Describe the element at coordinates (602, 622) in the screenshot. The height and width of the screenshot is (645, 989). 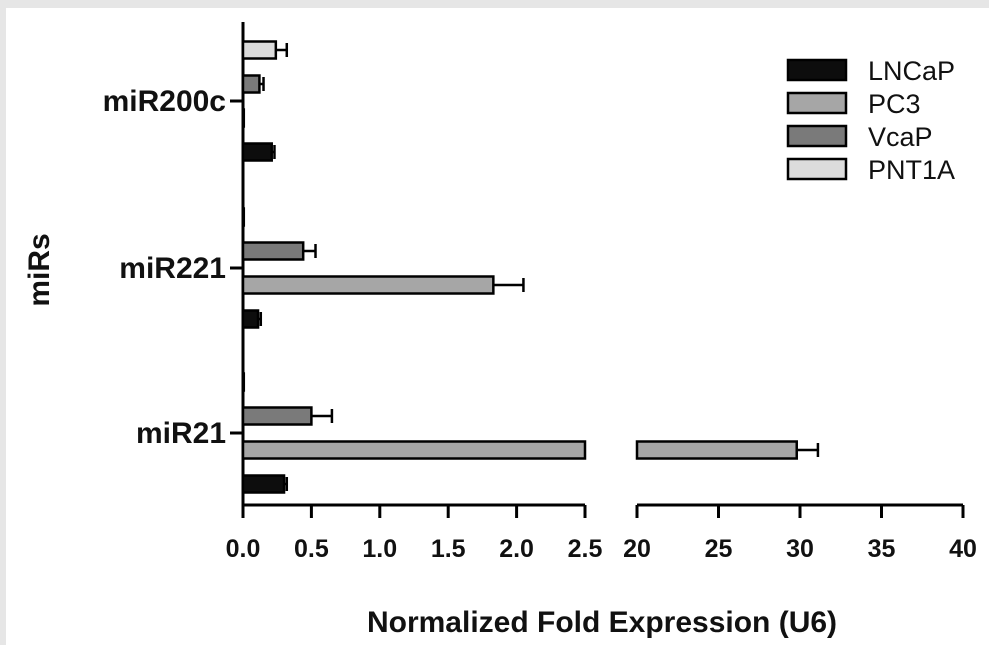
I see `x-axis-title: Normalized Fold Expression (U6)` at that location.